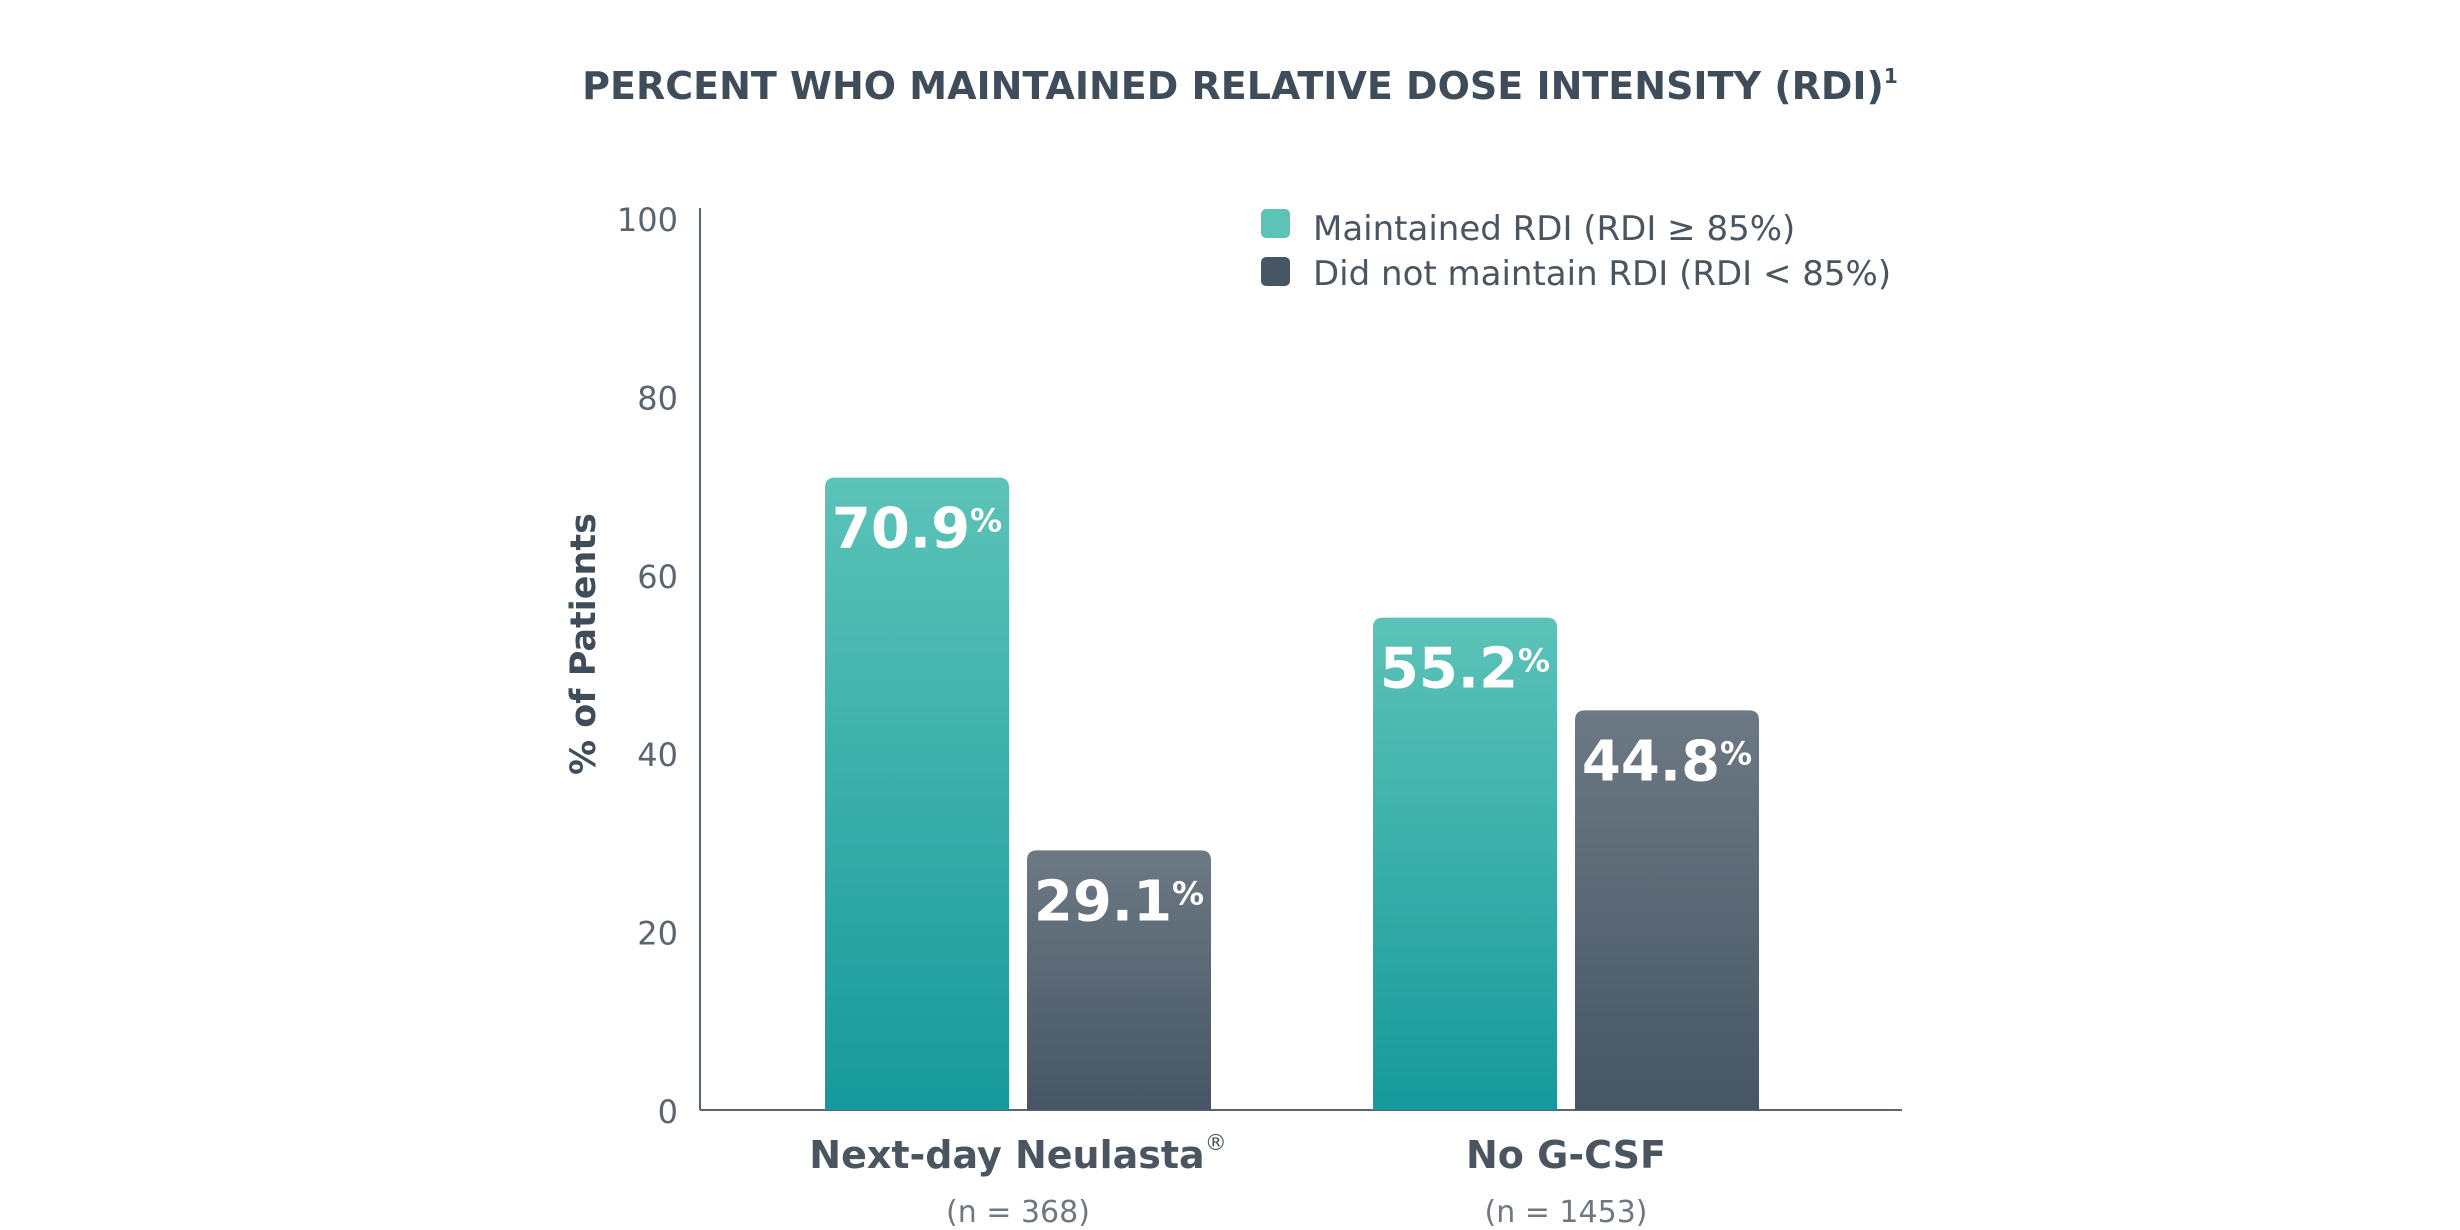  I want to click on y-tick-label: 80, so click(657, 398).